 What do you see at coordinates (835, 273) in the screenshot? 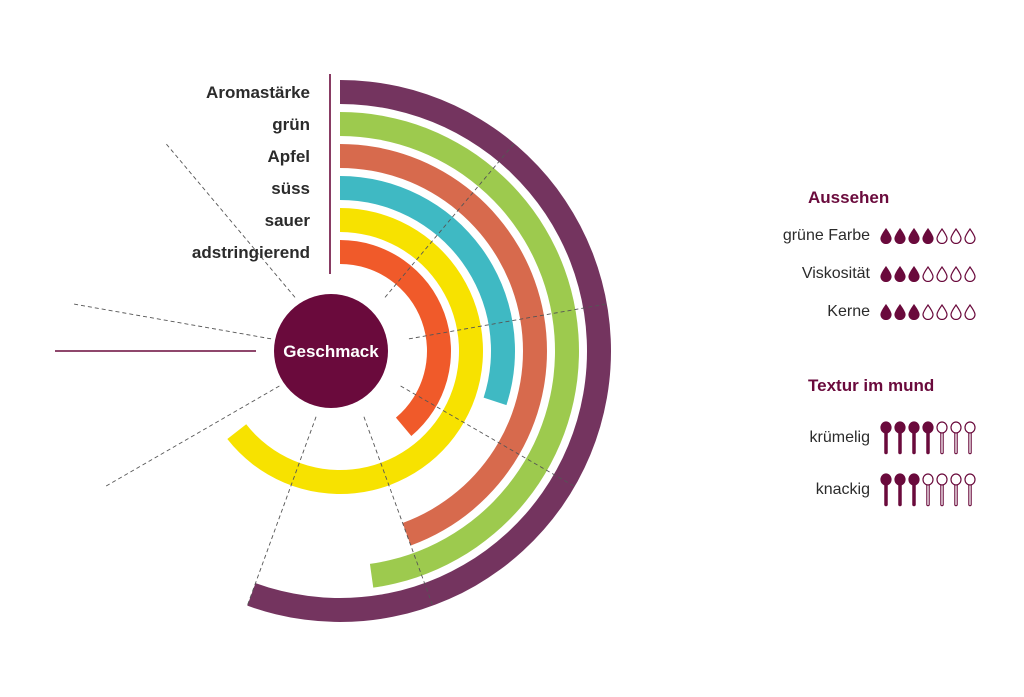
I see `rating-label: Viskosität` at bounding box center [835, 273].